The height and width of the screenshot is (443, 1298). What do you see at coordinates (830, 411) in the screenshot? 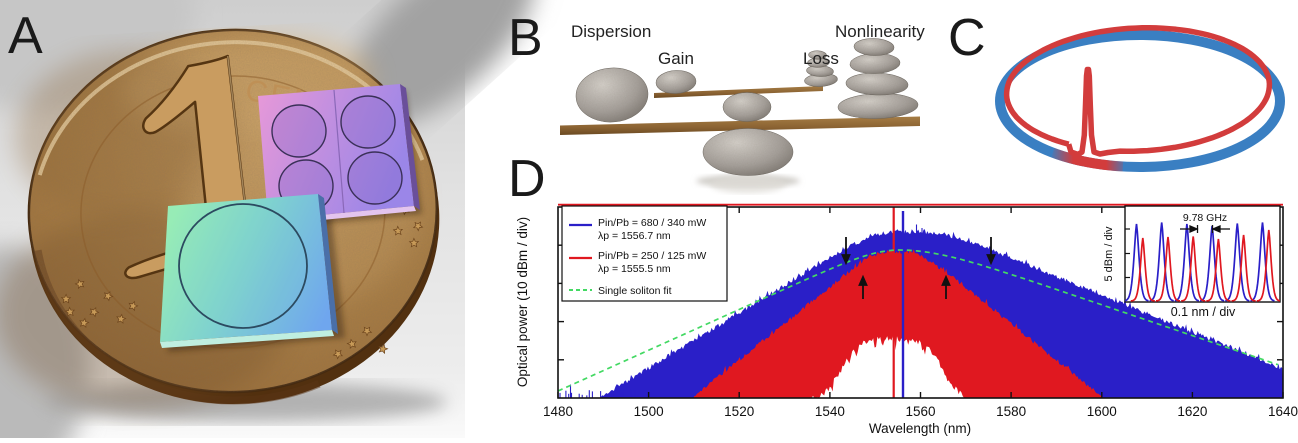
I see `svg-text: 1540` at bounding box center [830, 411].